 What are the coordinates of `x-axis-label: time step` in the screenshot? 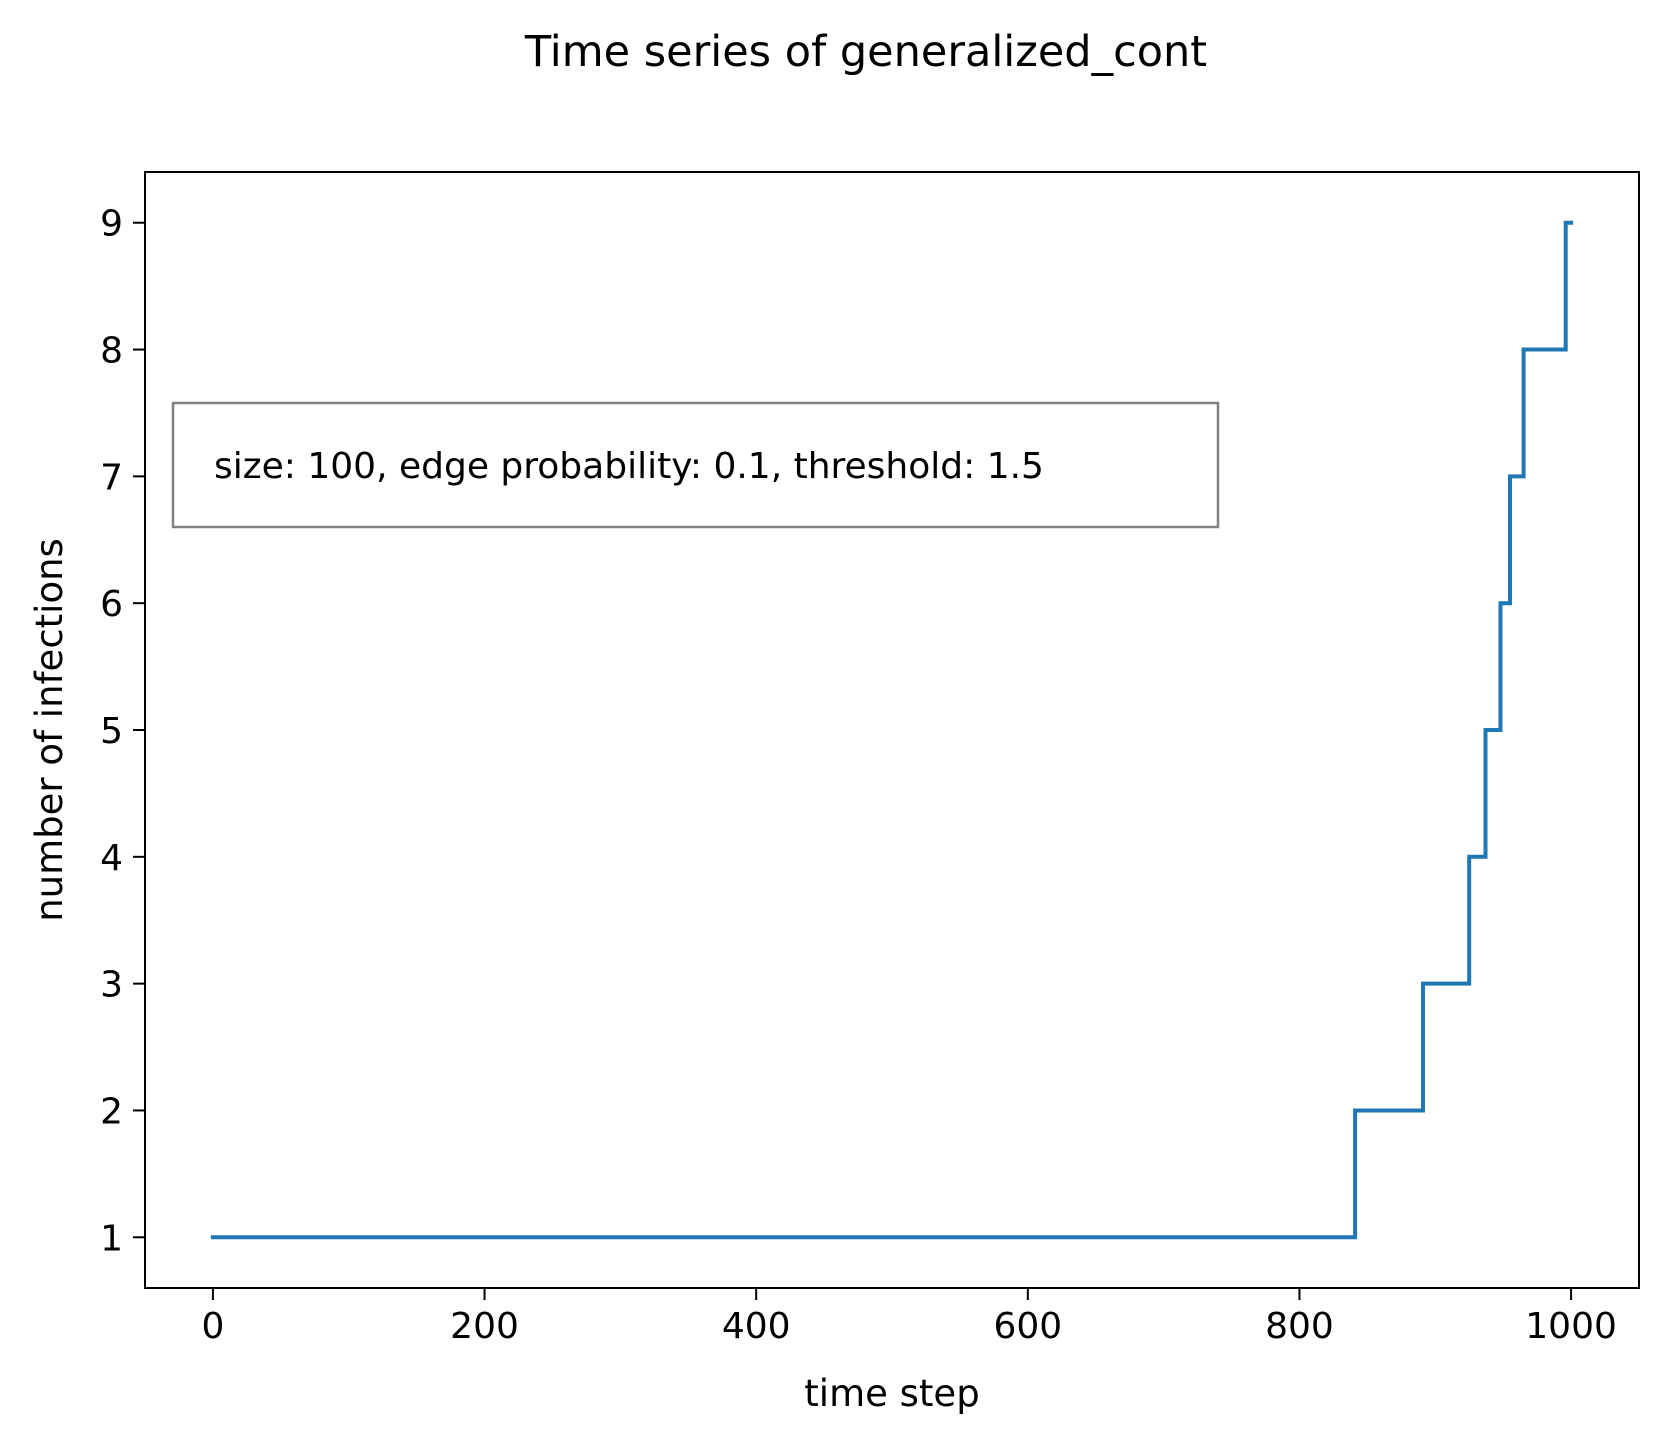 It's located at (891, 1393).